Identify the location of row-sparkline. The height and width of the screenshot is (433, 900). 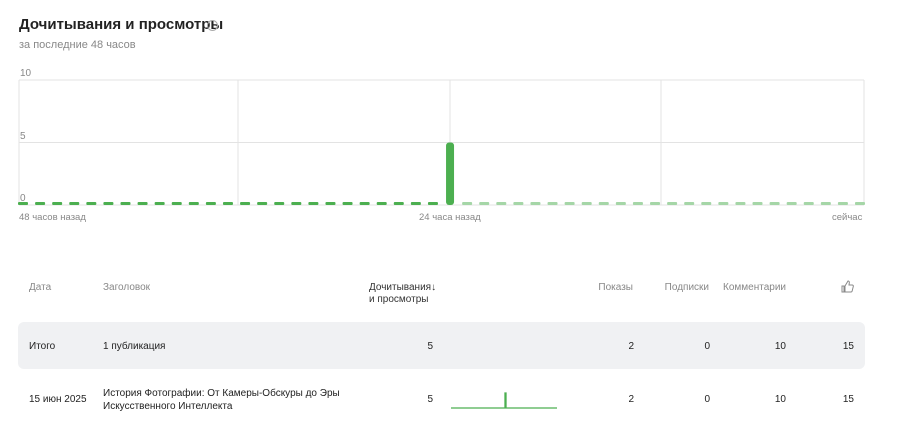
(504, 400).